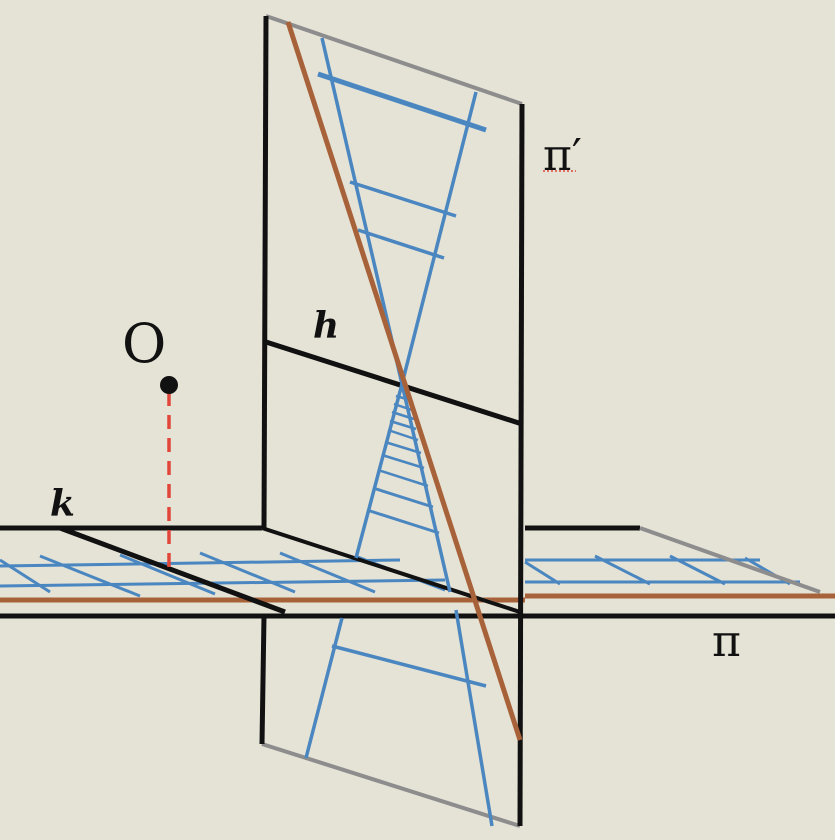 This screenshot has width=835, height=840. What do you see at coordinates (169, 474) in the screenshot?
I see `point-o-group` at bounding box center [169, 474].